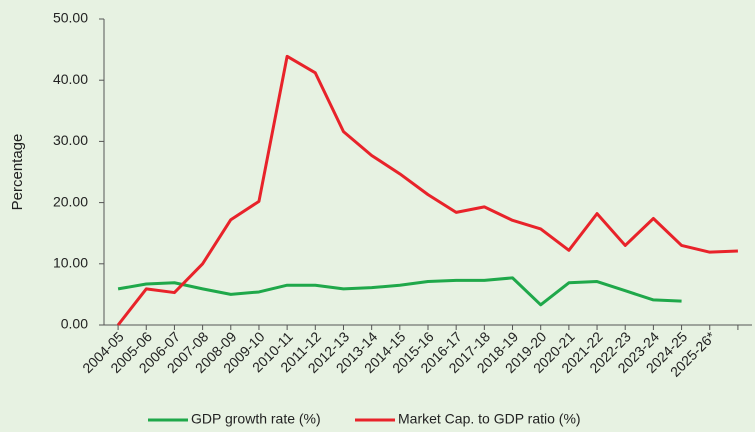 The height and width of the screenshot is (432, 755). I want to click on y-tick-label: 20.00, so click(70, 201).